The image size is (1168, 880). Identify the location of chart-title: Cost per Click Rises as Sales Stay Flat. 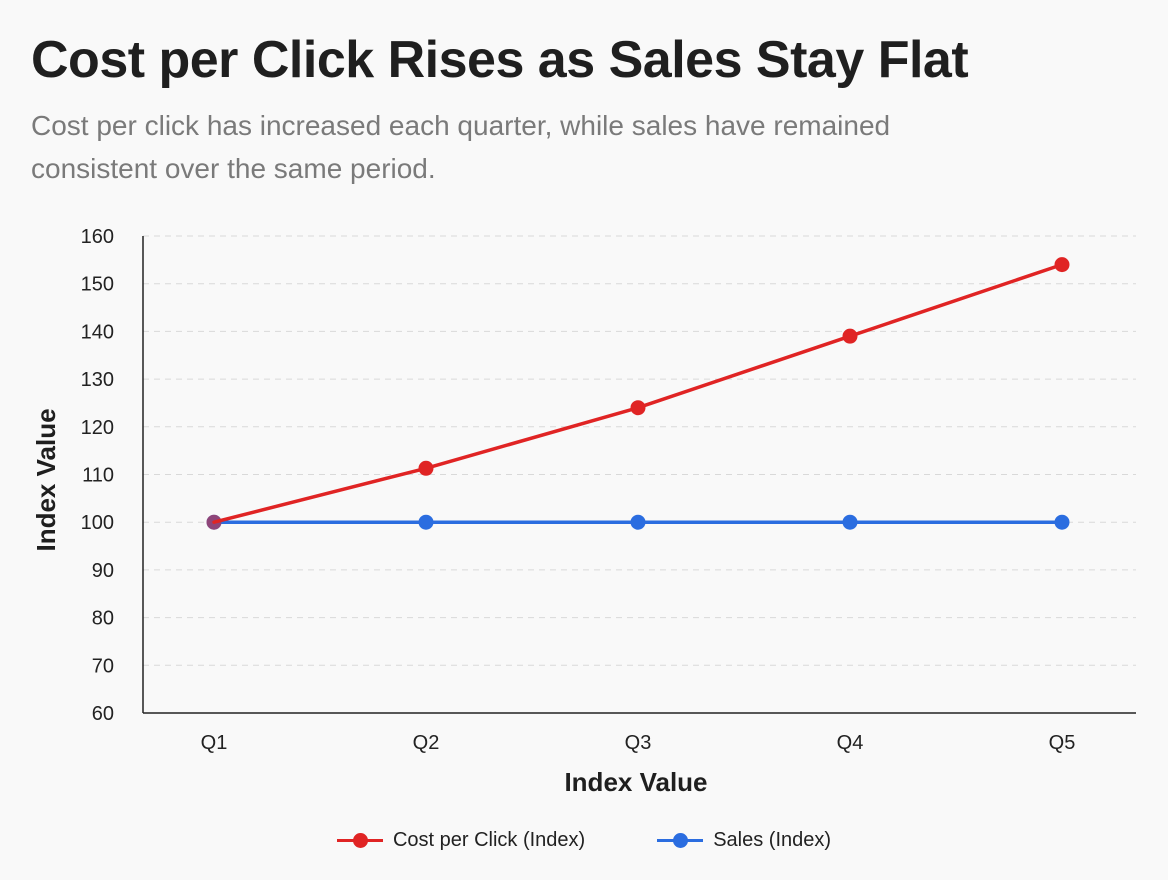
(500, 60).